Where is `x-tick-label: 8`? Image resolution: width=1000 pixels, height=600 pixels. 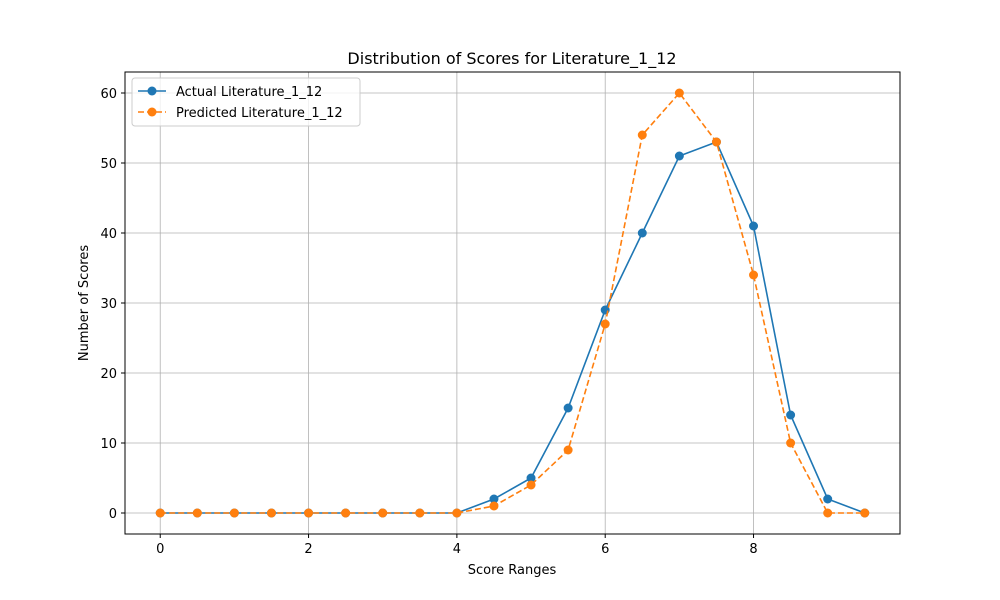
x-tick-label: 8 is located at coordinates (753, 549).